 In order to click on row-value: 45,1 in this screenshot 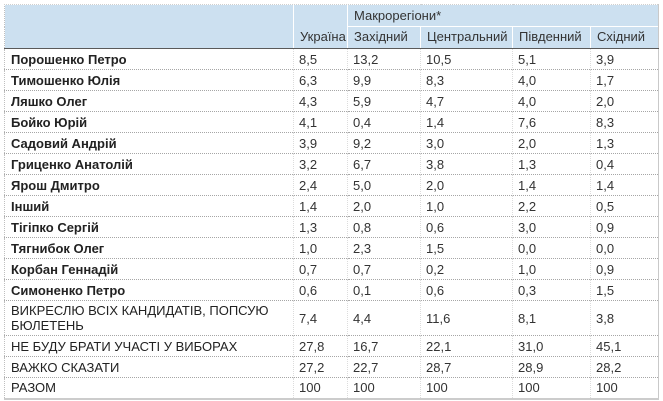, I will do `click(624, 346)`.